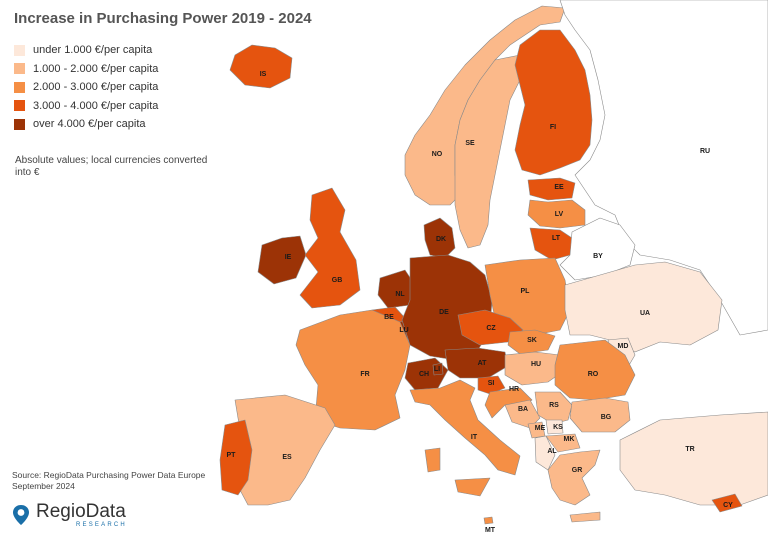 This screenshot has height=543, width=768. I want to click on country-label-me: ME, so click(540, 428).